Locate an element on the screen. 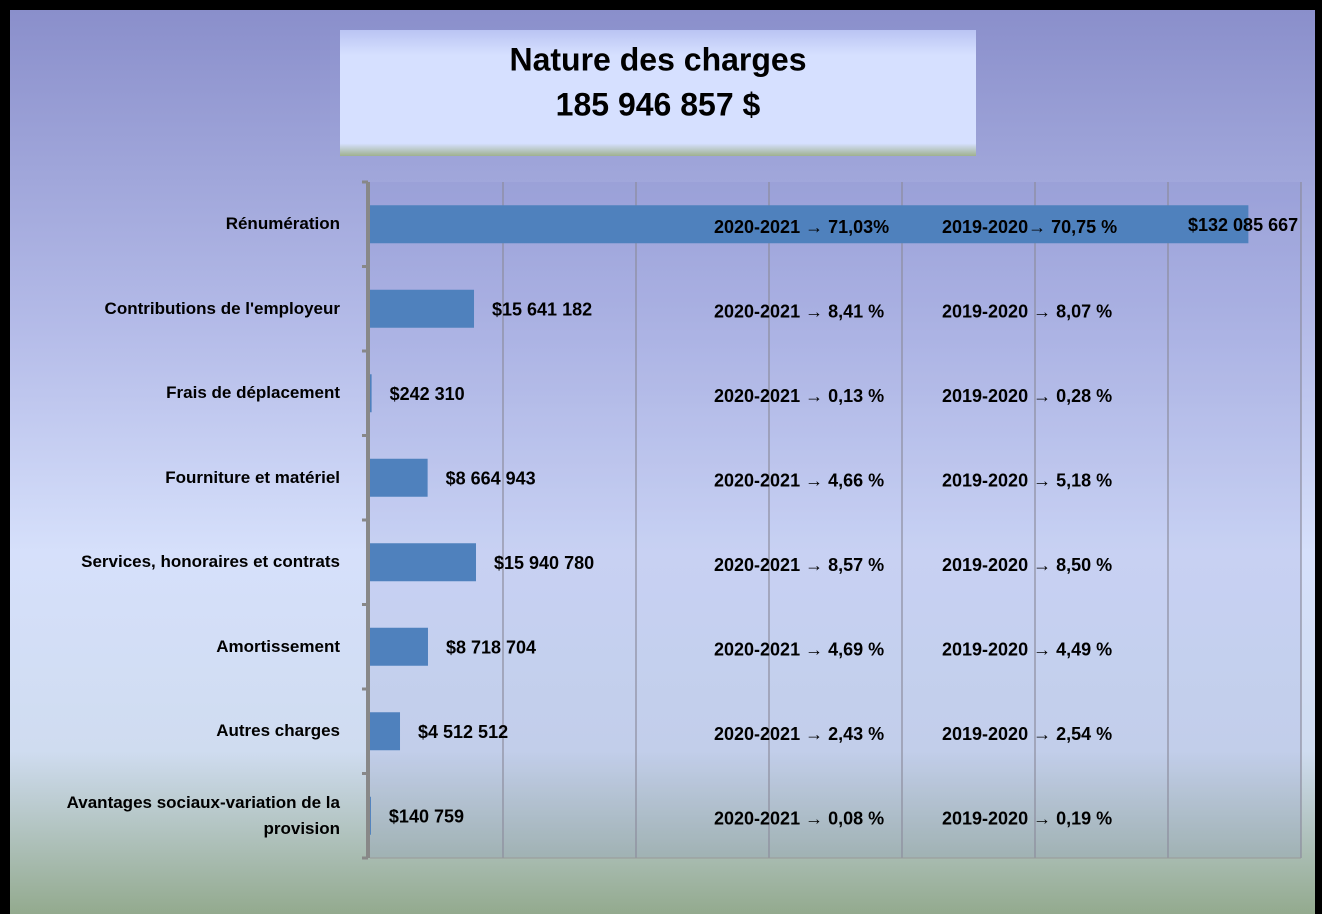  value-label: $8 718 704 is located at coordinates (491, 648).